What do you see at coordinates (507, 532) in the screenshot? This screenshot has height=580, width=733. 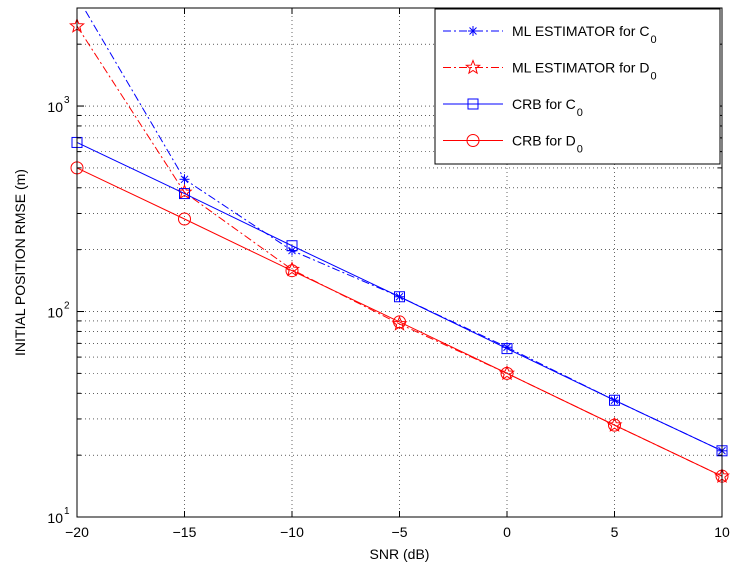 I see `x-tick-label: 0` at bounding box center [507, 532].